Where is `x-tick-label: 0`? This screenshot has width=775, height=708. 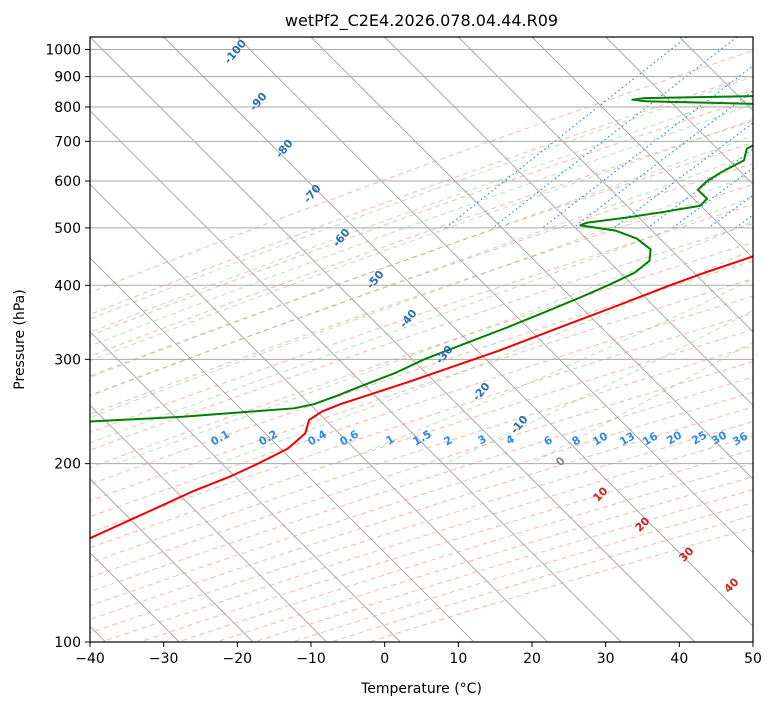
x-tick-label: 0 is located at coordinates (384, 659).